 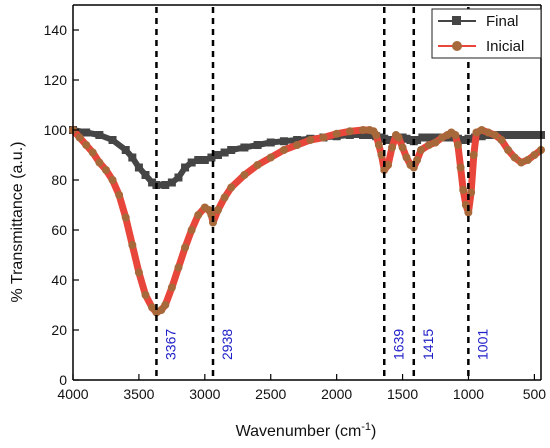 I want to click on y-tick-label-60: 60, so click(x=59, y=230).